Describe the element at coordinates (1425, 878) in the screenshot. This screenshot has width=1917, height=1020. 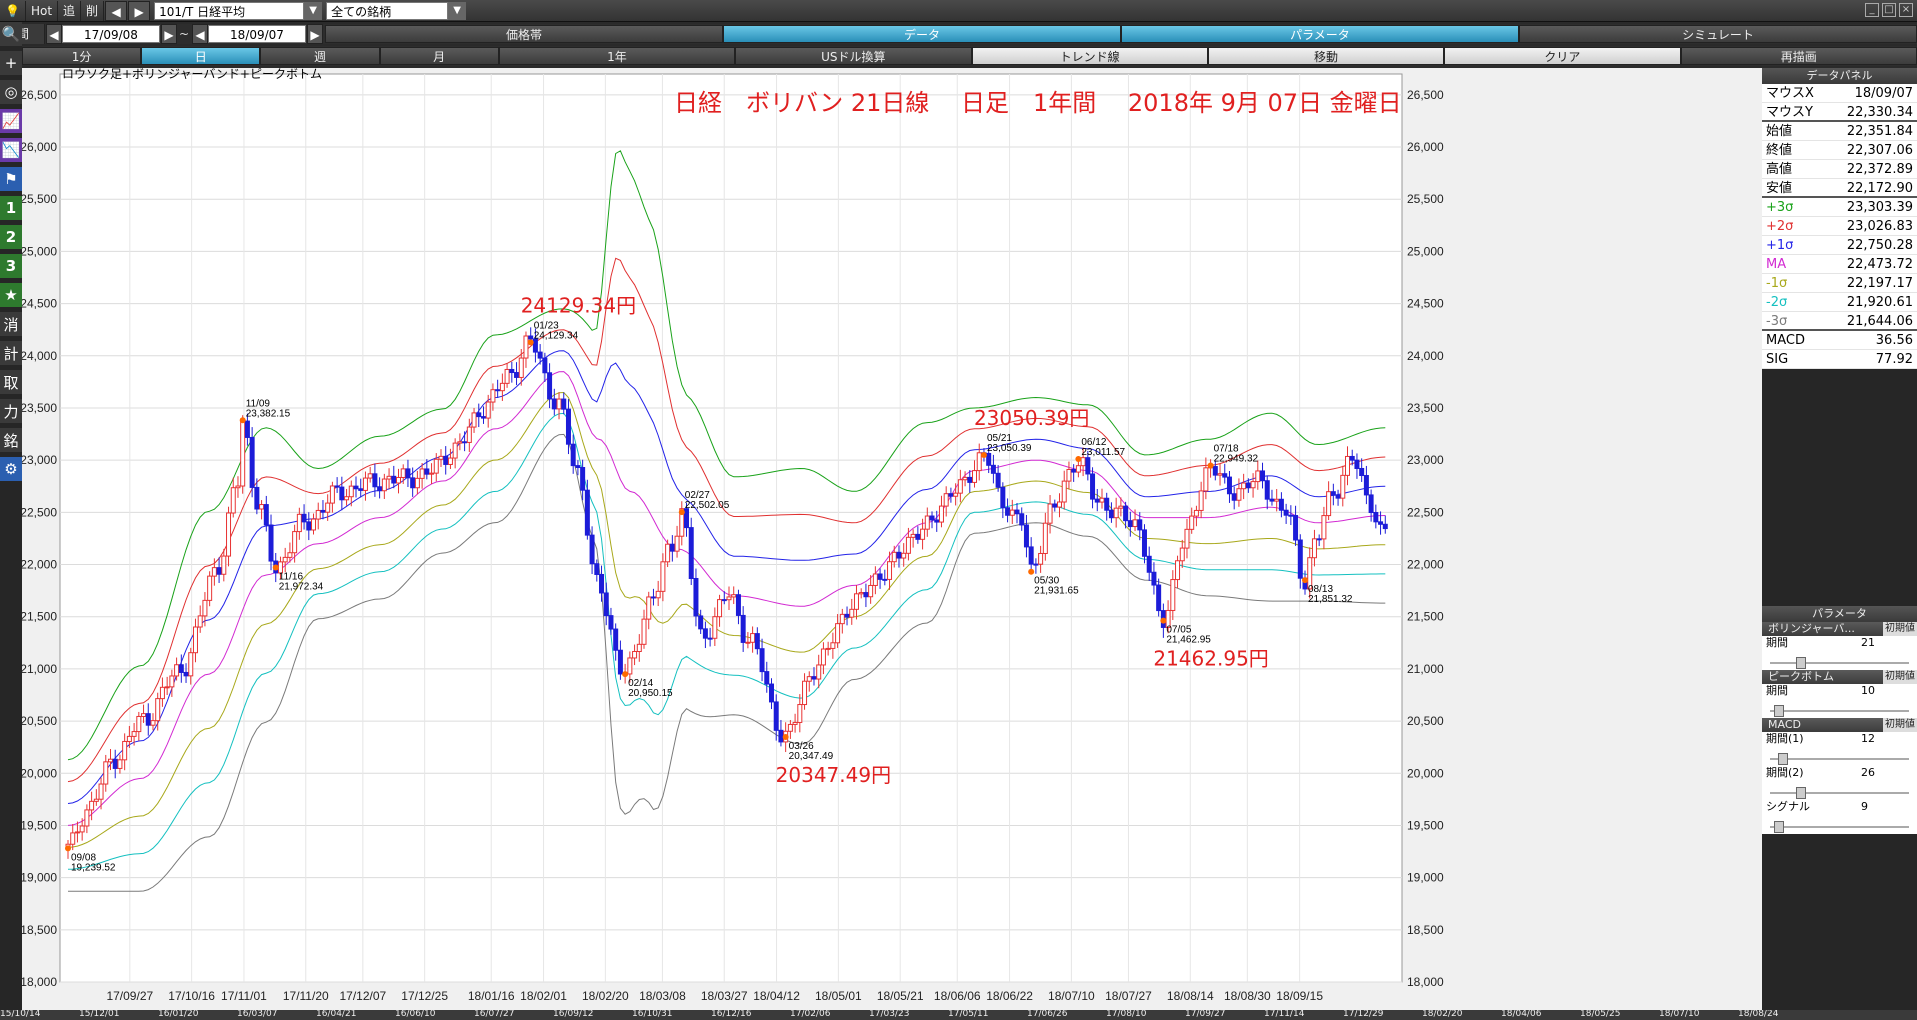
I see `y-tick-label-right: 19,000` at that location.